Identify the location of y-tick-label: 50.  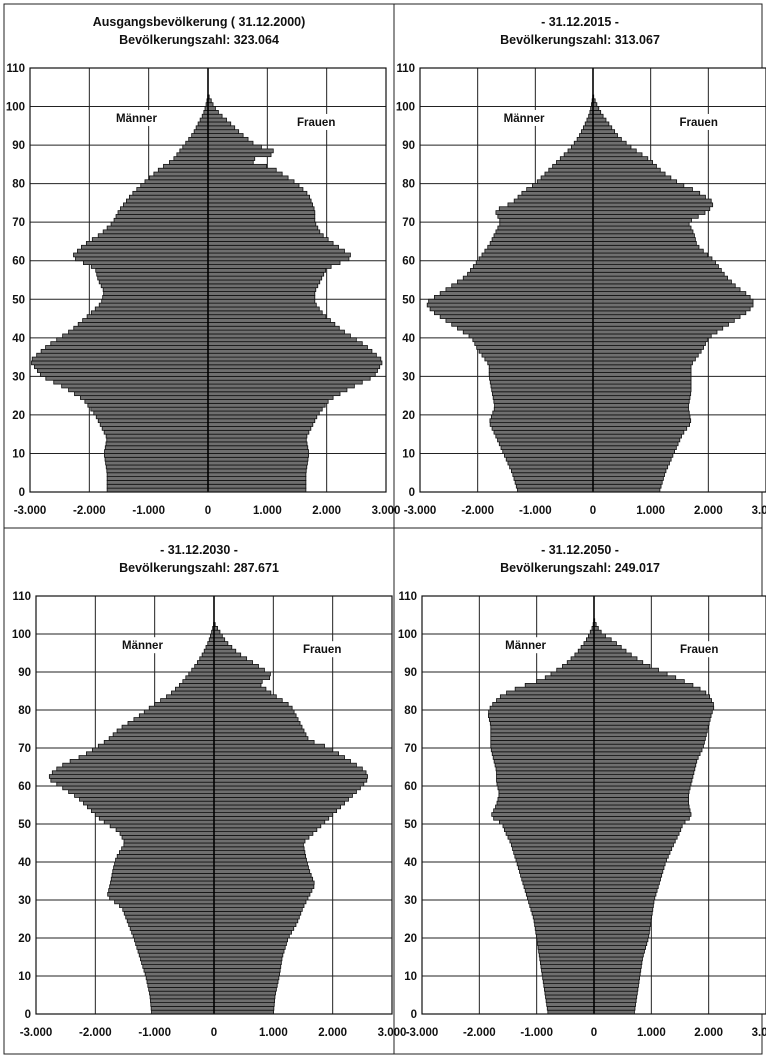
(410, 825).